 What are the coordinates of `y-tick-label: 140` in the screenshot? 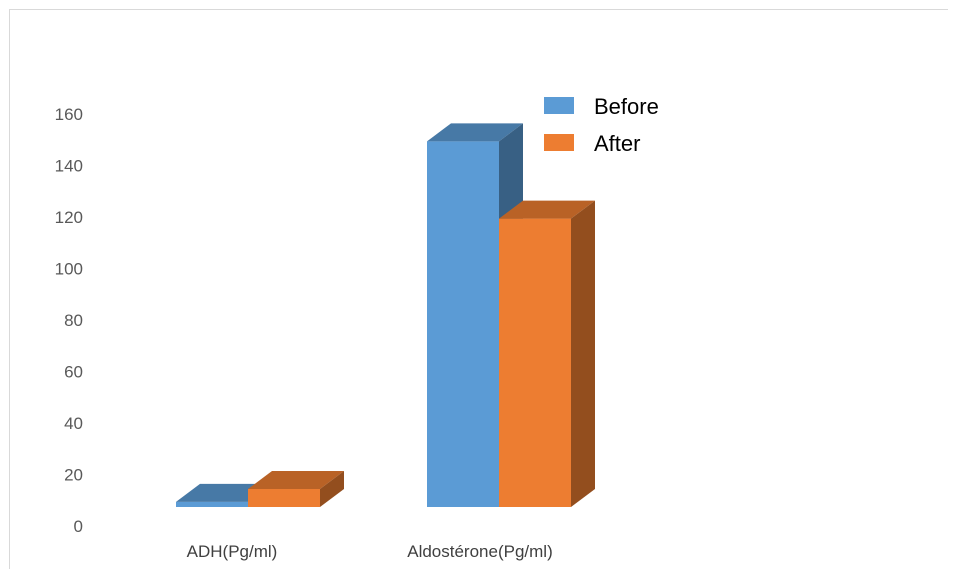 It's located at (69, 166).